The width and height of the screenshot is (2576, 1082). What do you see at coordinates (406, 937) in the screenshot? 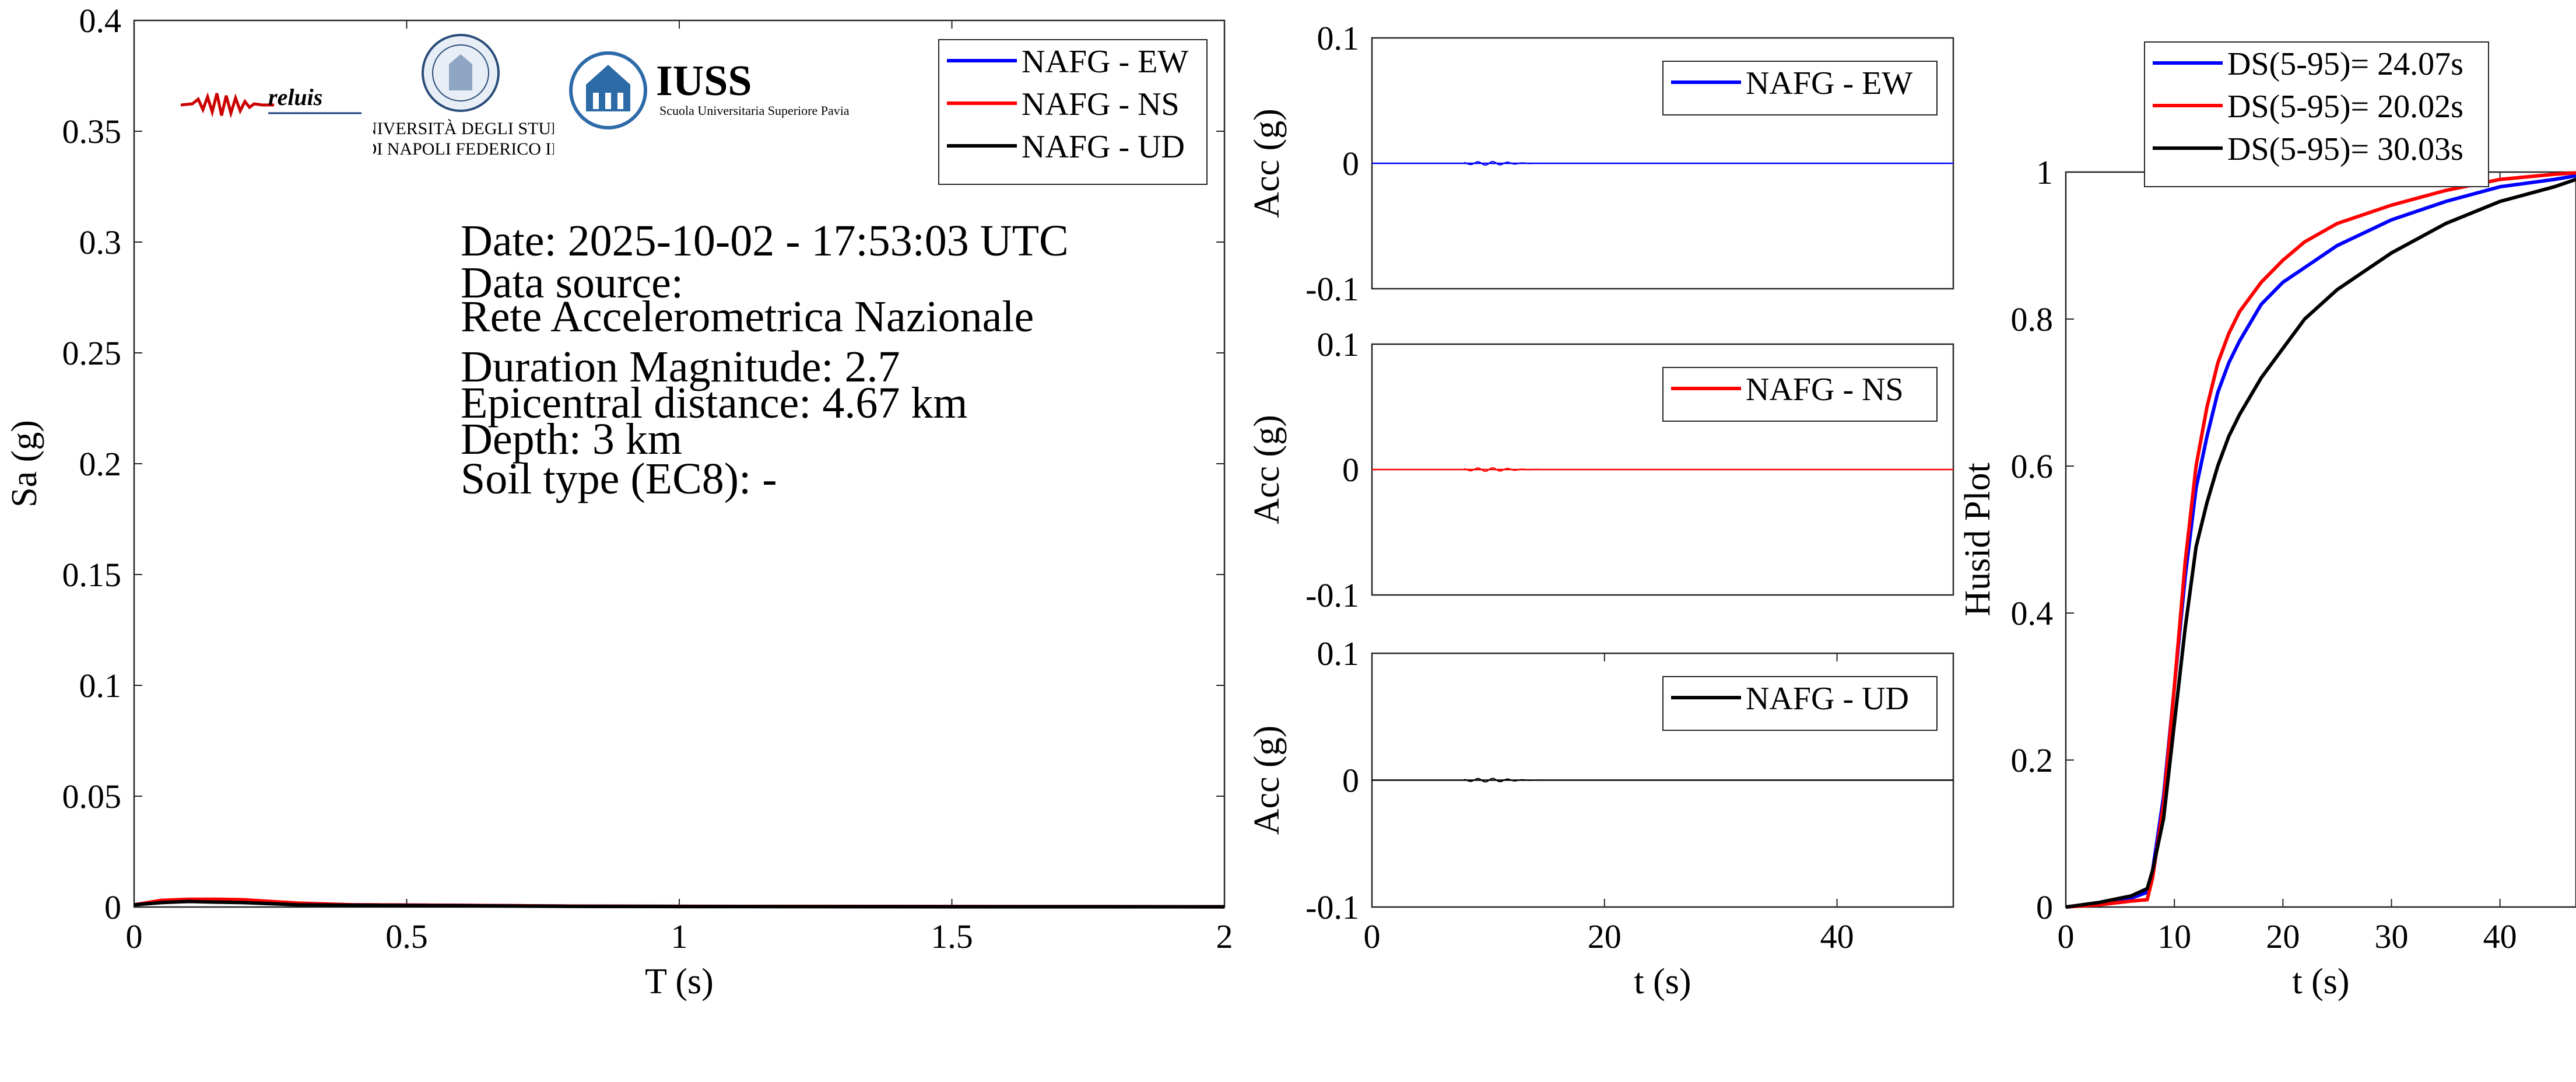
I see `x-tick-label: 0.5` at bounding box center [406, 937].